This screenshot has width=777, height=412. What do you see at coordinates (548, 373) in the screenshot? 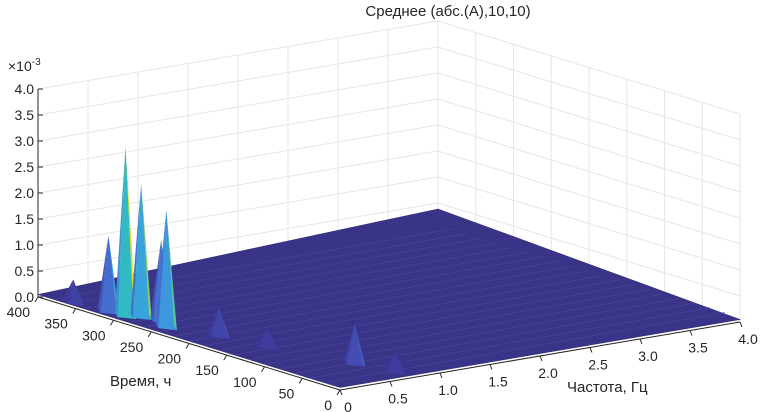
I see `x-tick-label: 2.0` at bounding box center [548, 373].